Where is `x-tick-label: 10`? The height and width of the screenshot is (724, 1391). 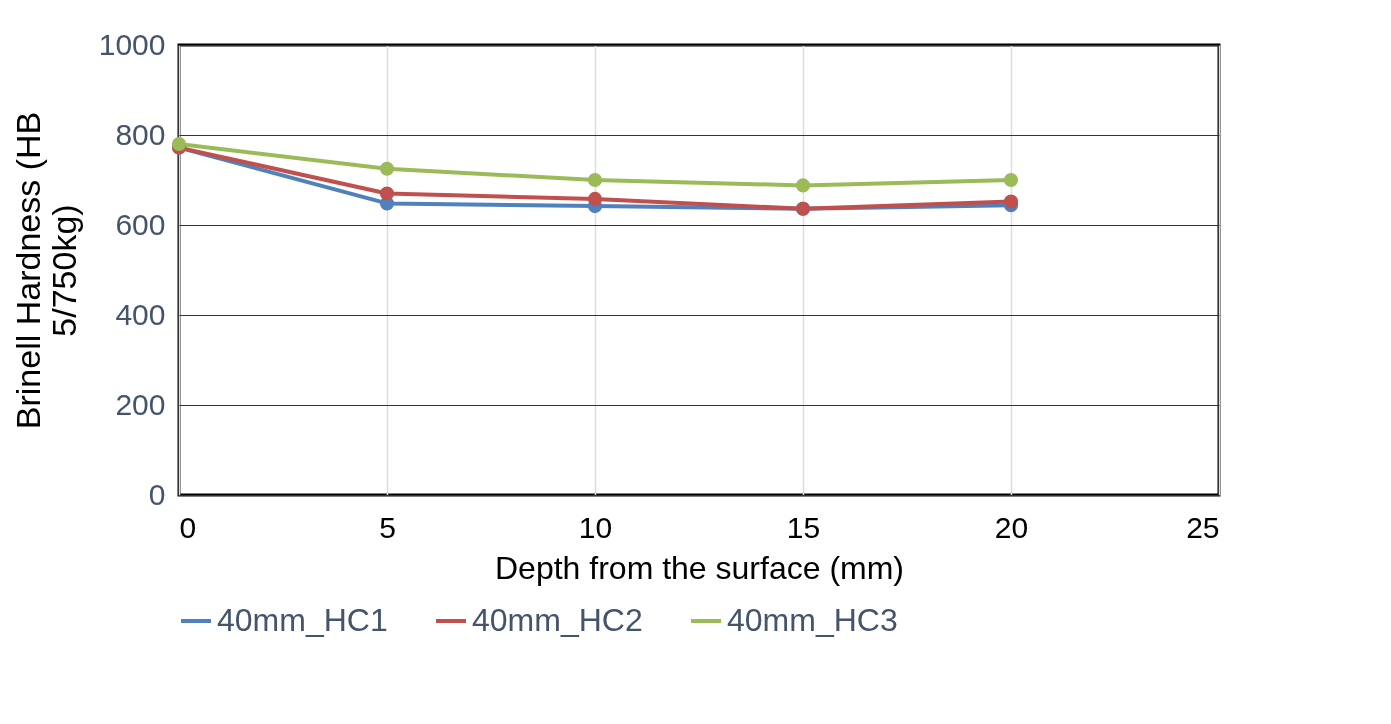
x-tick-label: 10 is located at coordinates (595, 527).